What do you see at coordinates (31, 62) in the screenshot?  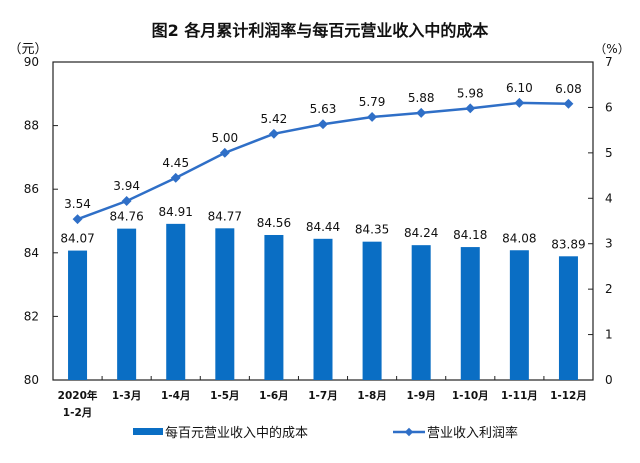 I see `left-tick-label: 90` at bounding box center [31, 62].